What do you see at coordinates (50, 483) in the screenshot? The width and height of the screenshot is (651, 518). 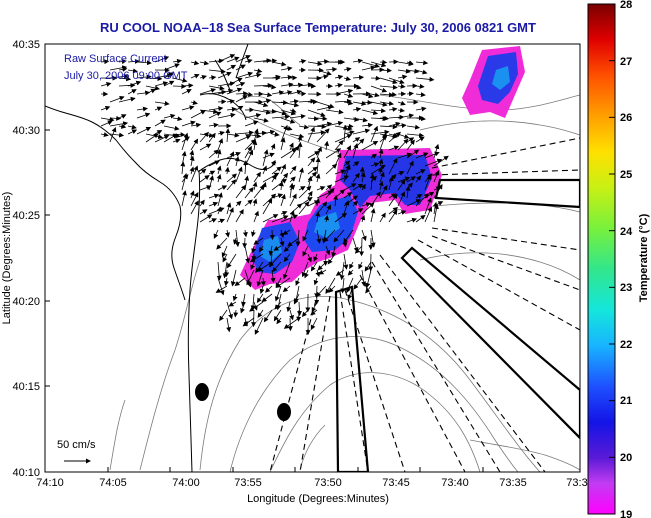 I see `x-tick-label: 74:10` at bounding box center [50, 483].